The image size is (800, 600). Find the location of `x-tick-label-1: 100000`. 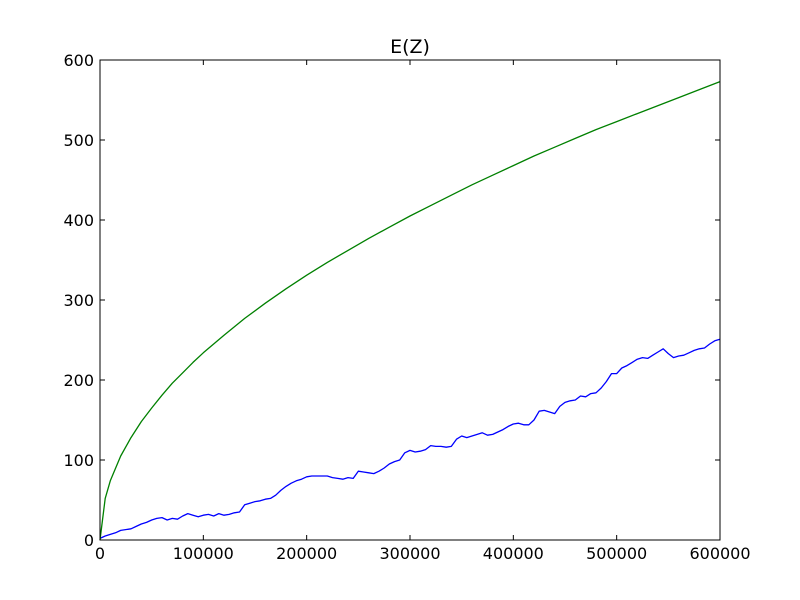

x-tick-label-1: 100000 is located at coordinates (203, 553).